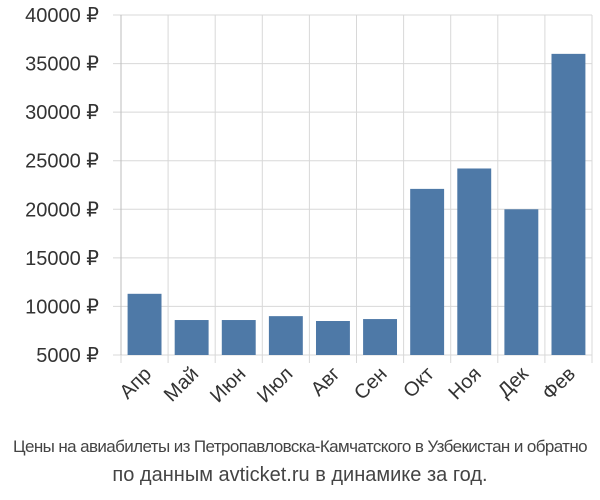 The height and width of the screenshot is (500, 600). I want to click on x-axis: Апр Май Июн Июл Авг Сен Окт Ноя Дек Фев, so click(348, 385).